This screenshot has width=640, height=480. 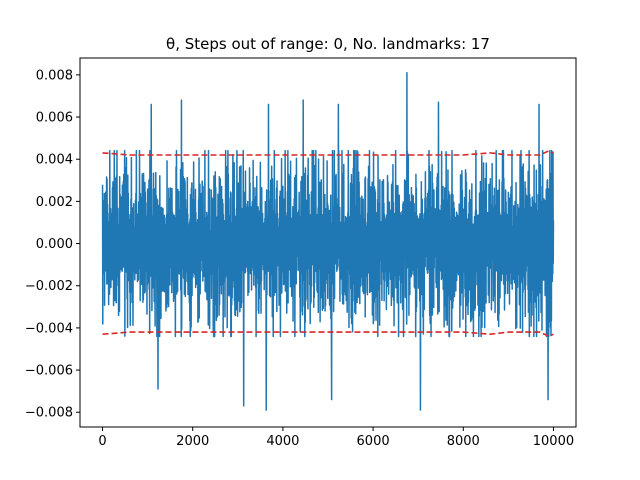 I want to click on y-tick-label: −0.004, so click(x=49, y=328).